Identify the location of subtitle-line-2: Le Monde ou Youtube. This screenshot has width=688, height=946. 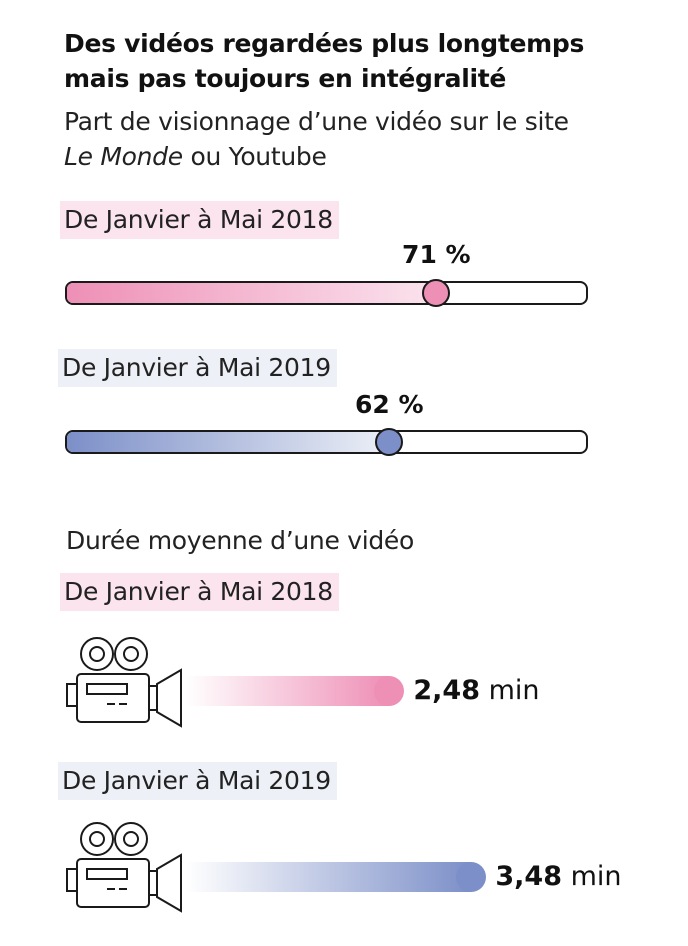
(316, 156).